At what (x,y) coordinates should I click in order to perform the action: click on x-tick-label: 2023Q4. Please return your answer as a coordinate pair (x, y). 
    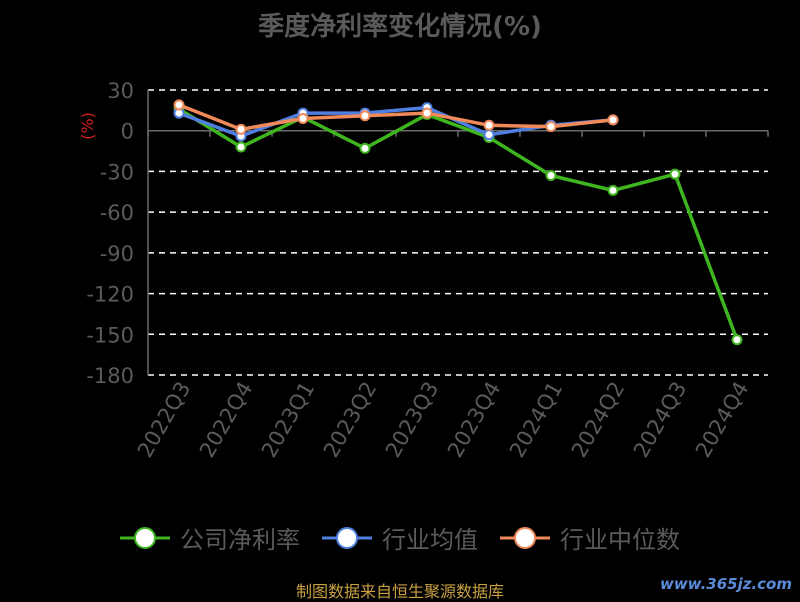
    Looking at the image, I should click on (474, 420).